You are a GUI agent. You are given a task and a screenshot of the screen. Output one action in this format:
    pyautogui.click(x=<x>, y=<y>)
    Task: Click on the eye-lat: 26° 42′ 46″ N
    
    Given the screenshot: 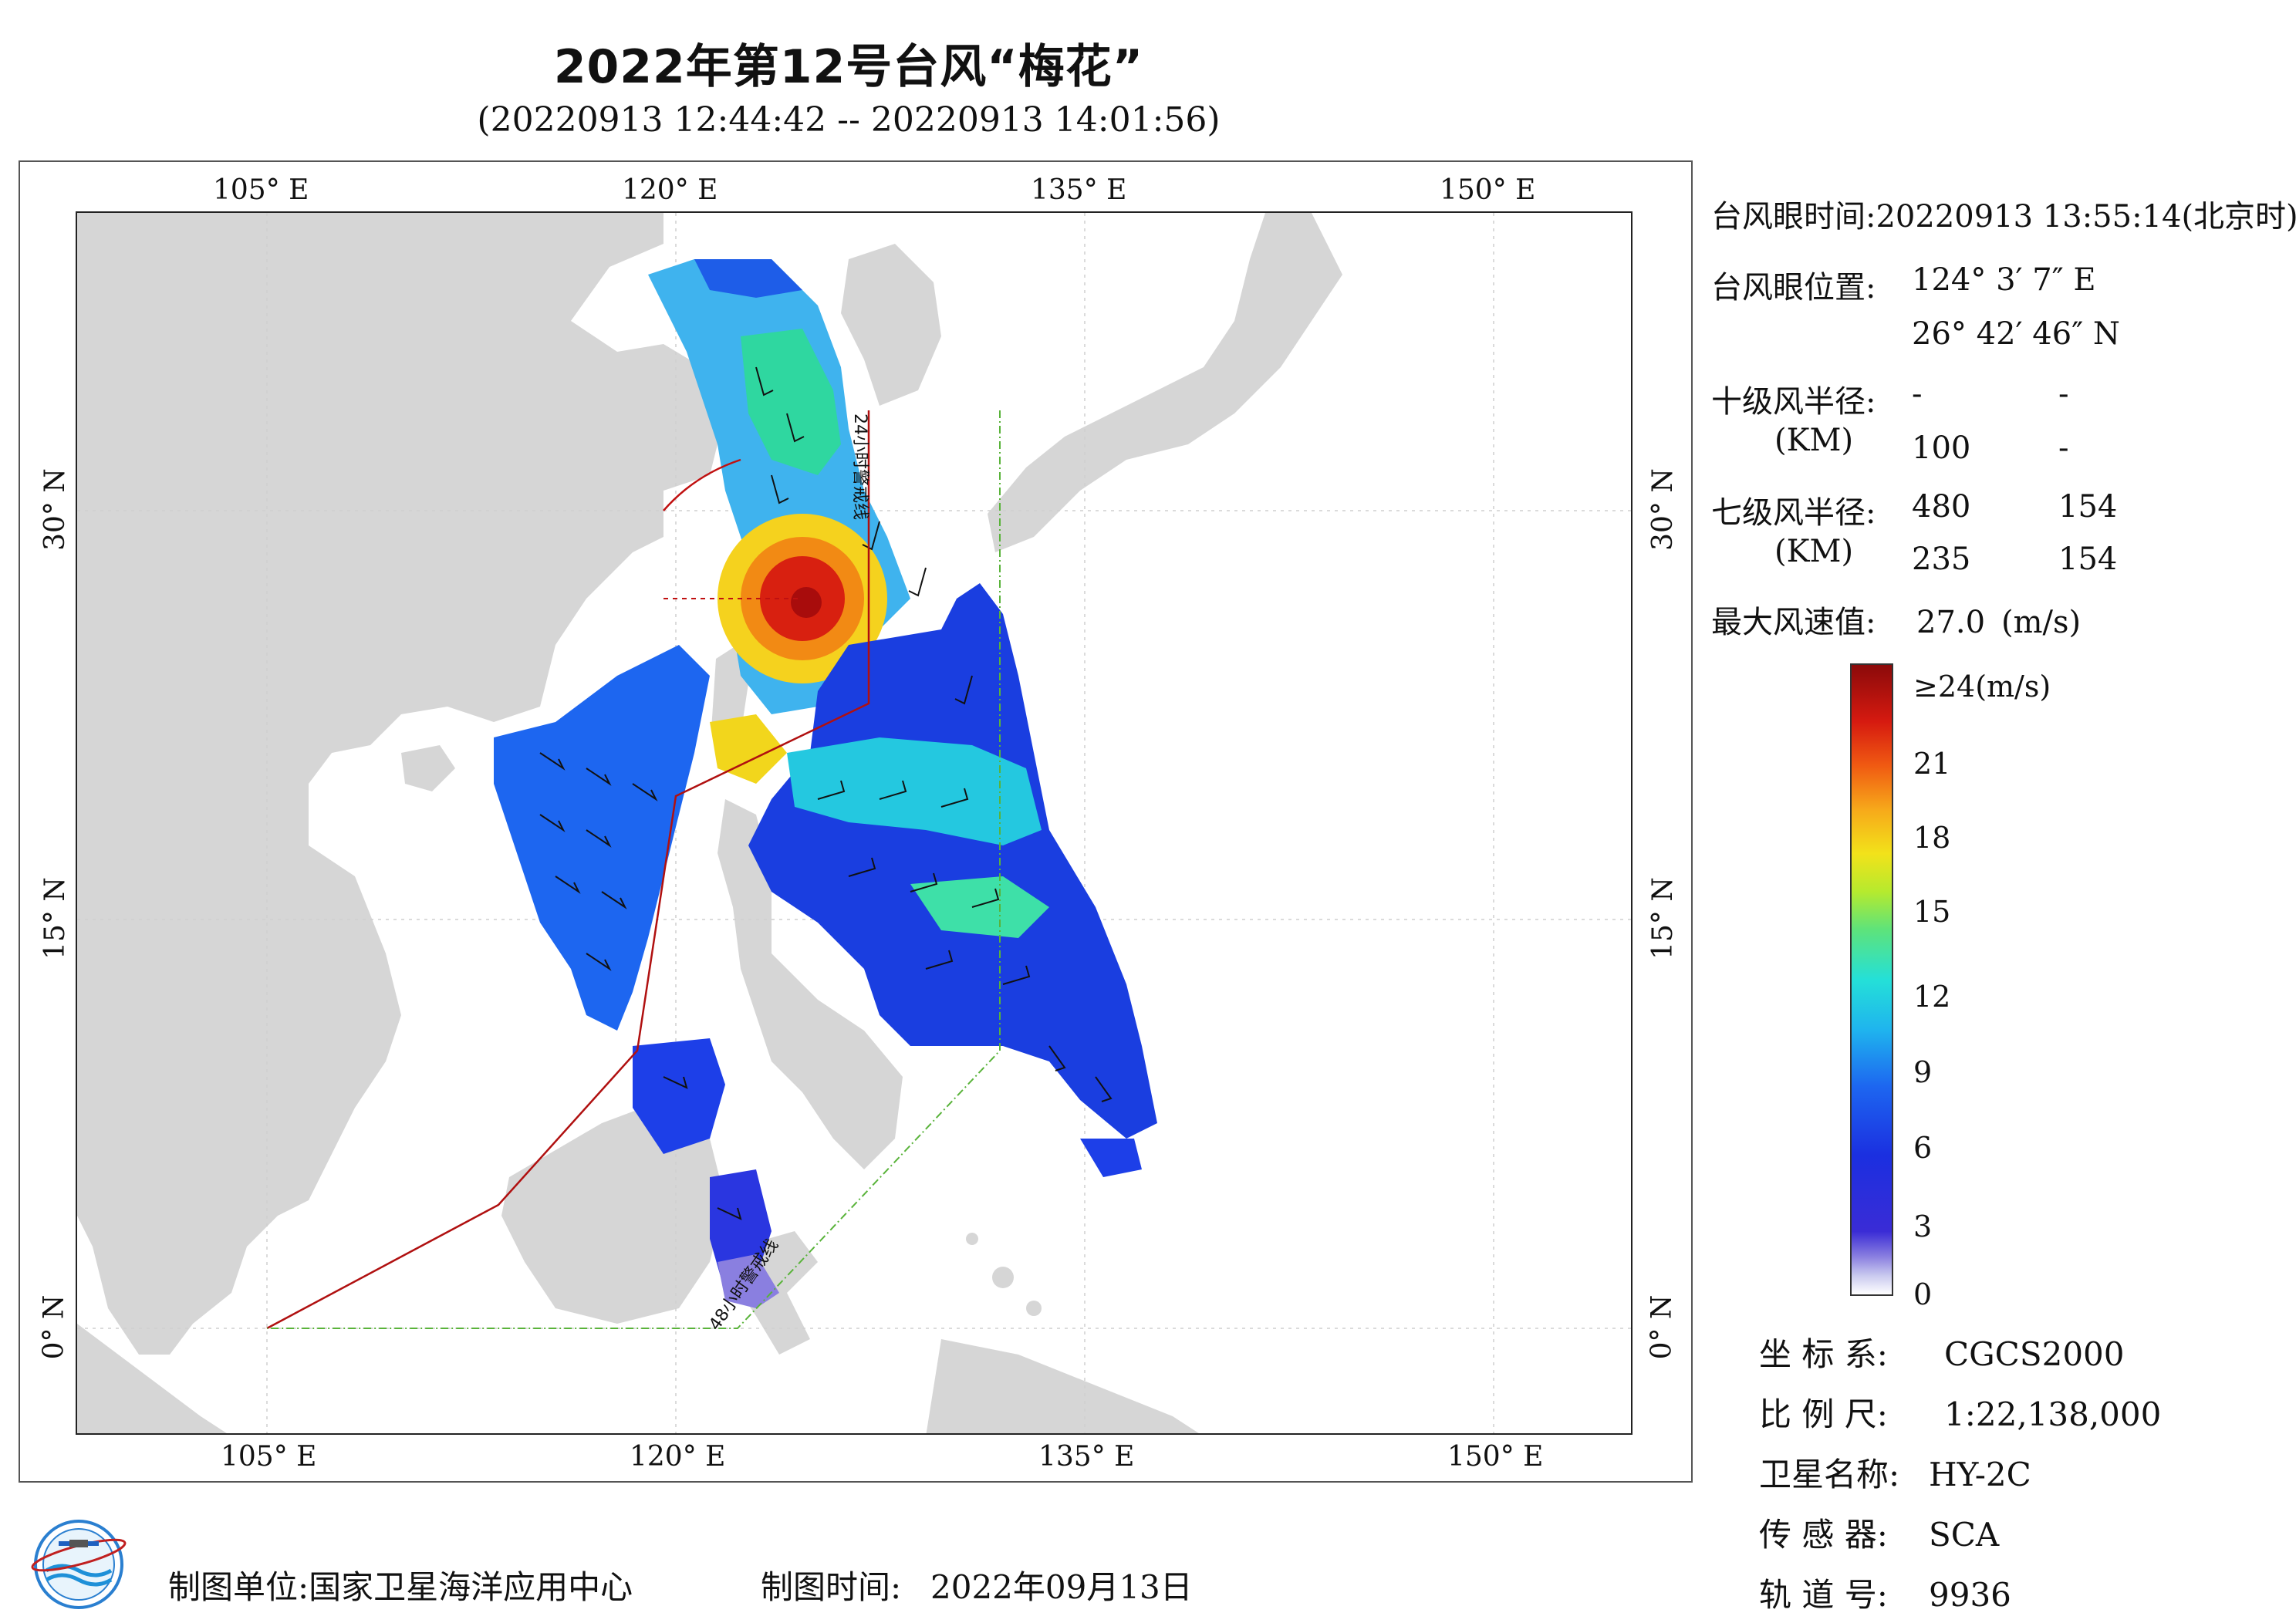 What is the action you would take?
    pyautogui.click(x=2016, y=334)
    